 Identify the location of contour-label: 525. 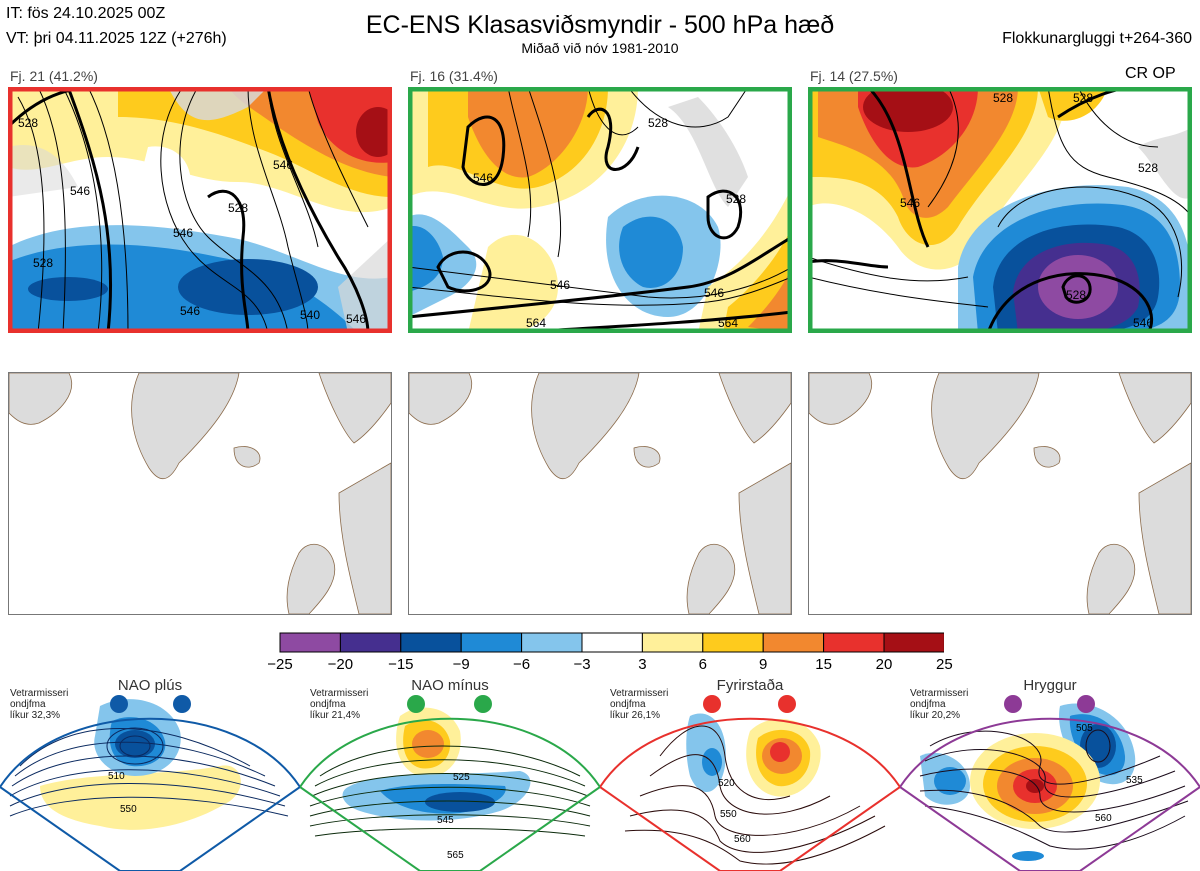
(461, 777).